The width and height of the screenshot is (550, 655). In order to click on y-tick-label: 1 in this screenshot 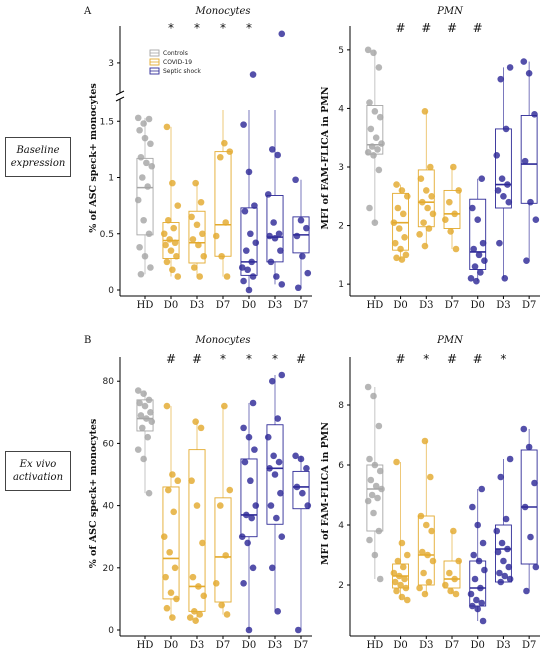, I will do `click(341, 285)`.